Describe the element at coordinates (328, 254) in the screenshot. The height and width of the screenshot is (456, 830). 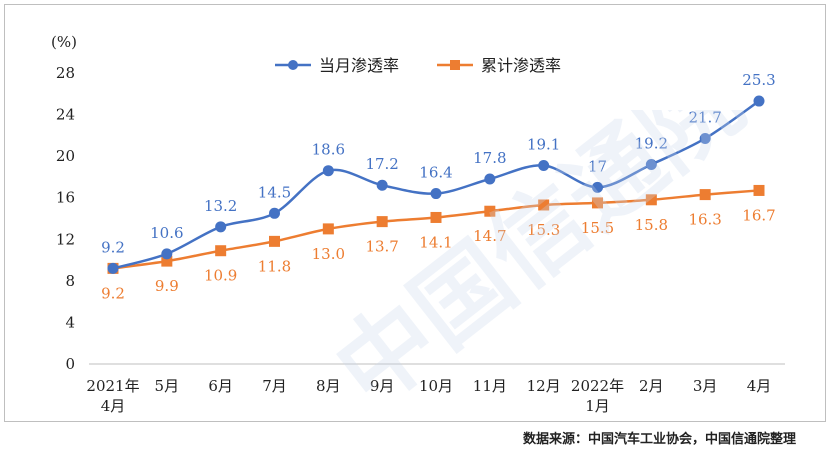
I see `data-label-cumulative: 13.0` at that location.